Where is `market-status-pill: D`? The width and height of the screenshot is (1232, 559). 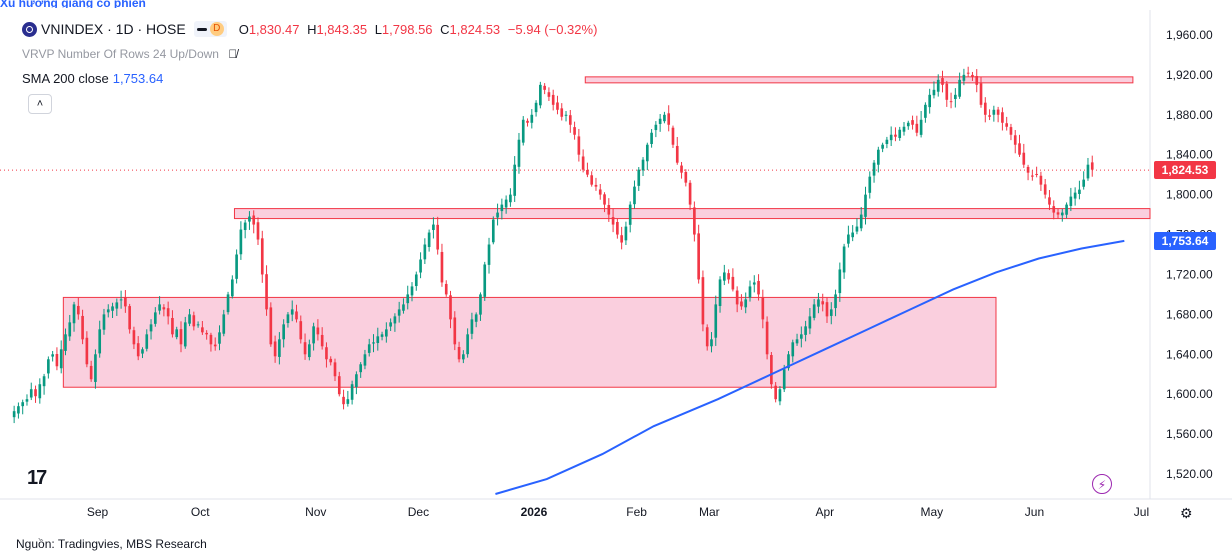 market-status-pill: D is located at coordinates (210, 29).